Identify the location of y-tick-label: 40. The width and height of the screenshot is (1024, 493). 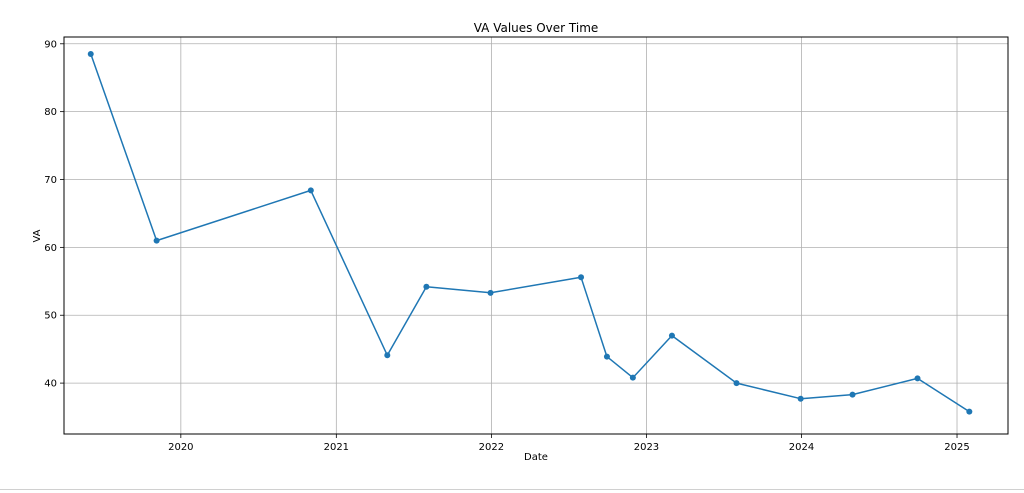
(50, 384).